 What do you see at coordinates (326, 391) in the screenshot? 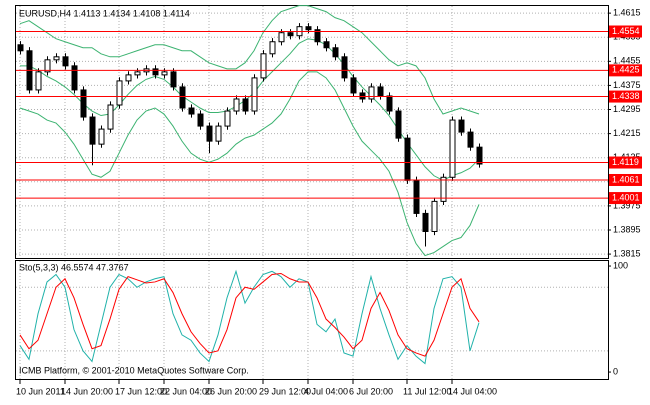
I see `x-tick-label: 4 Jul 04:00` at bounding box center [326, 391].